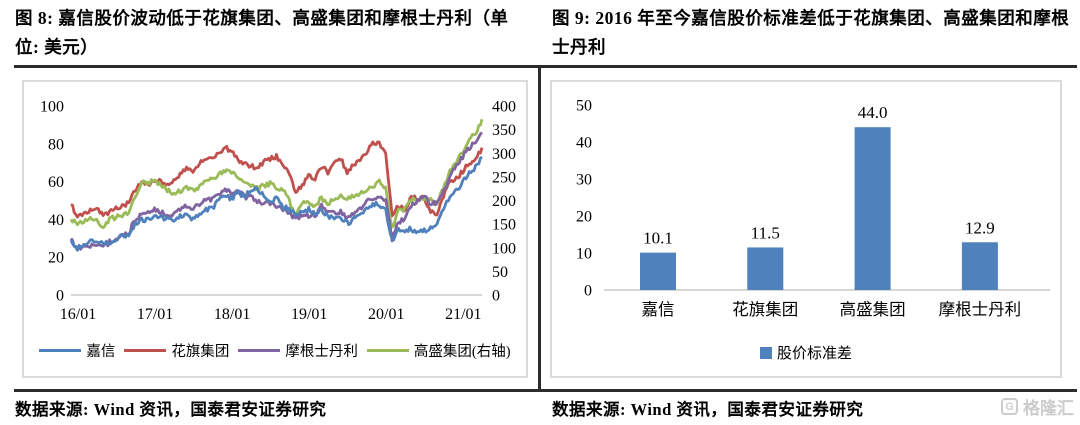 The height and width of the screenshot is (425, 1080). Describe the element at coordinates (463, 314) in the screenshot. I see `x-axis-tick: 21/01` at that location.